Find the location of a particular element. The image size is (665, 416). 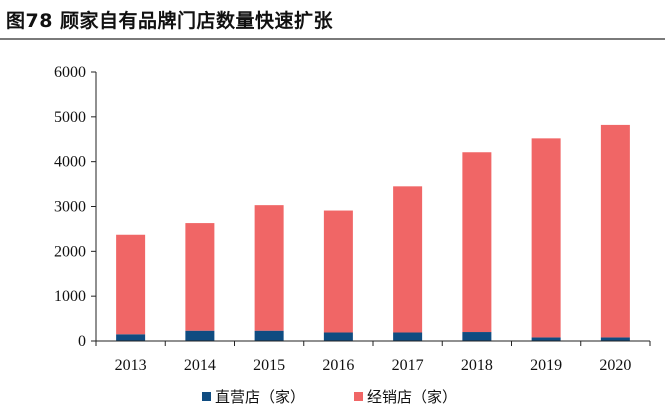

x-tick-label-2015: 2015 is located at coordinates (269, 365).